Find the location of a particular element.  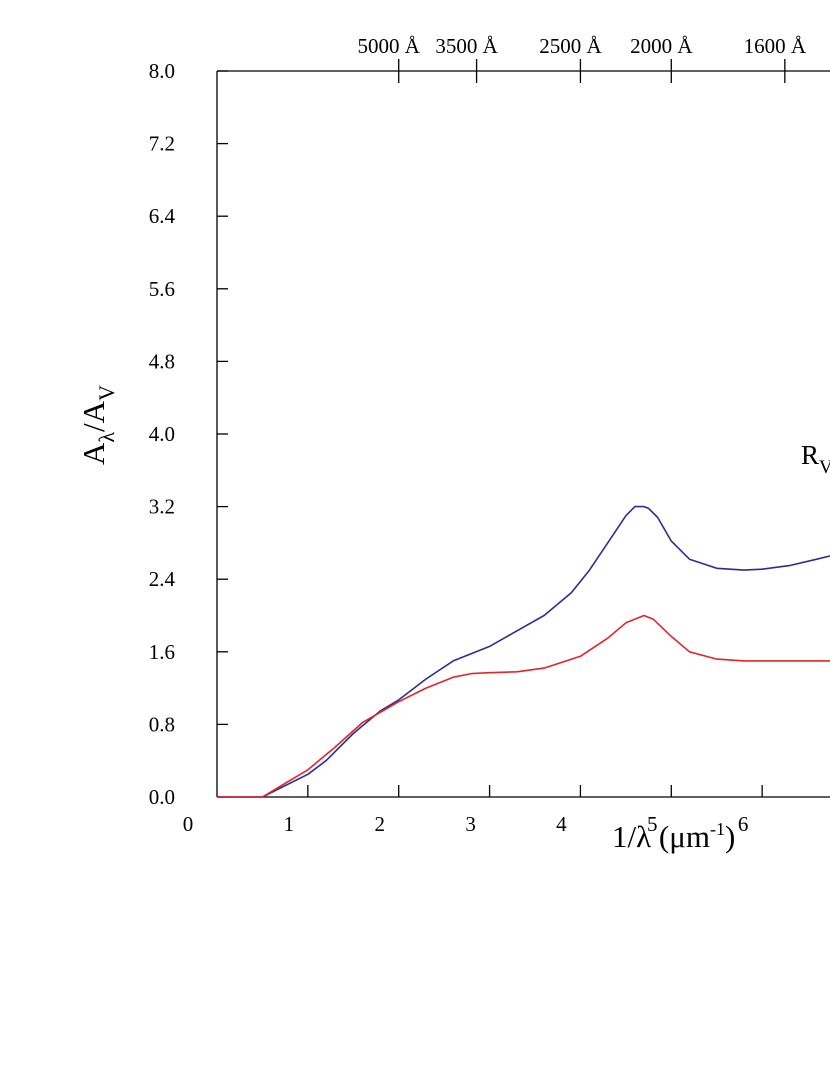

rv-annotation: RV is located at coordinates (815, 459).